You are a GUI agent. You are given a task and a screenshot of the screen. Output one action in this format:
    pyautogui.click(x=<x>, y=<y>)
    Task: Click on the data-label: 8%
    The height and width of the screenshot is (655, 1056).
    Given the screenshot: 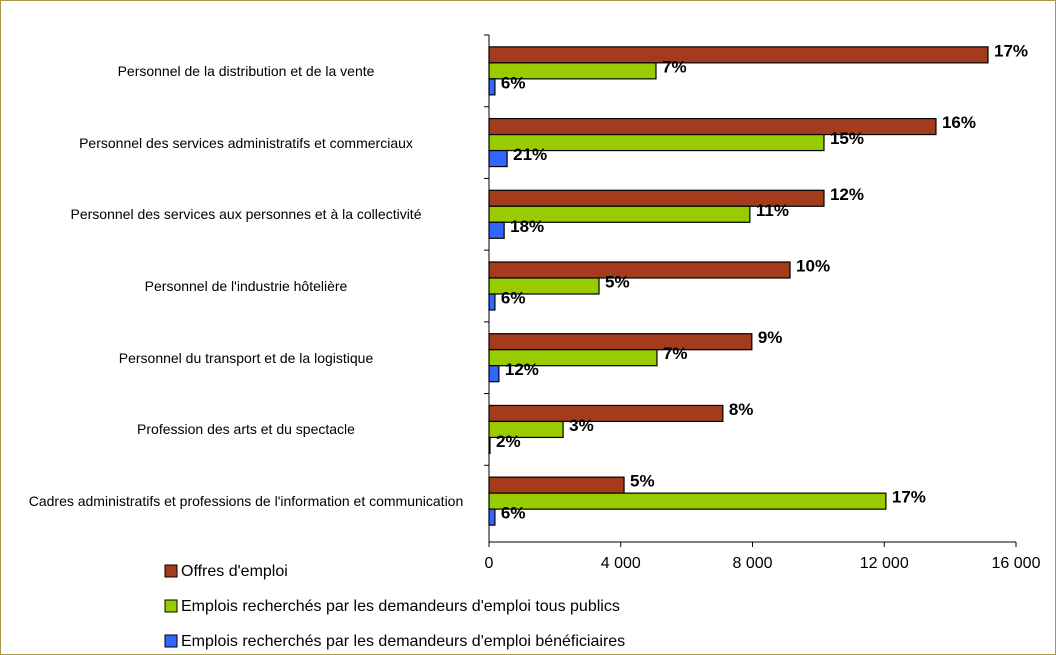 What is the action you would take?
    pyautogui.click(x=741, y=409)
    